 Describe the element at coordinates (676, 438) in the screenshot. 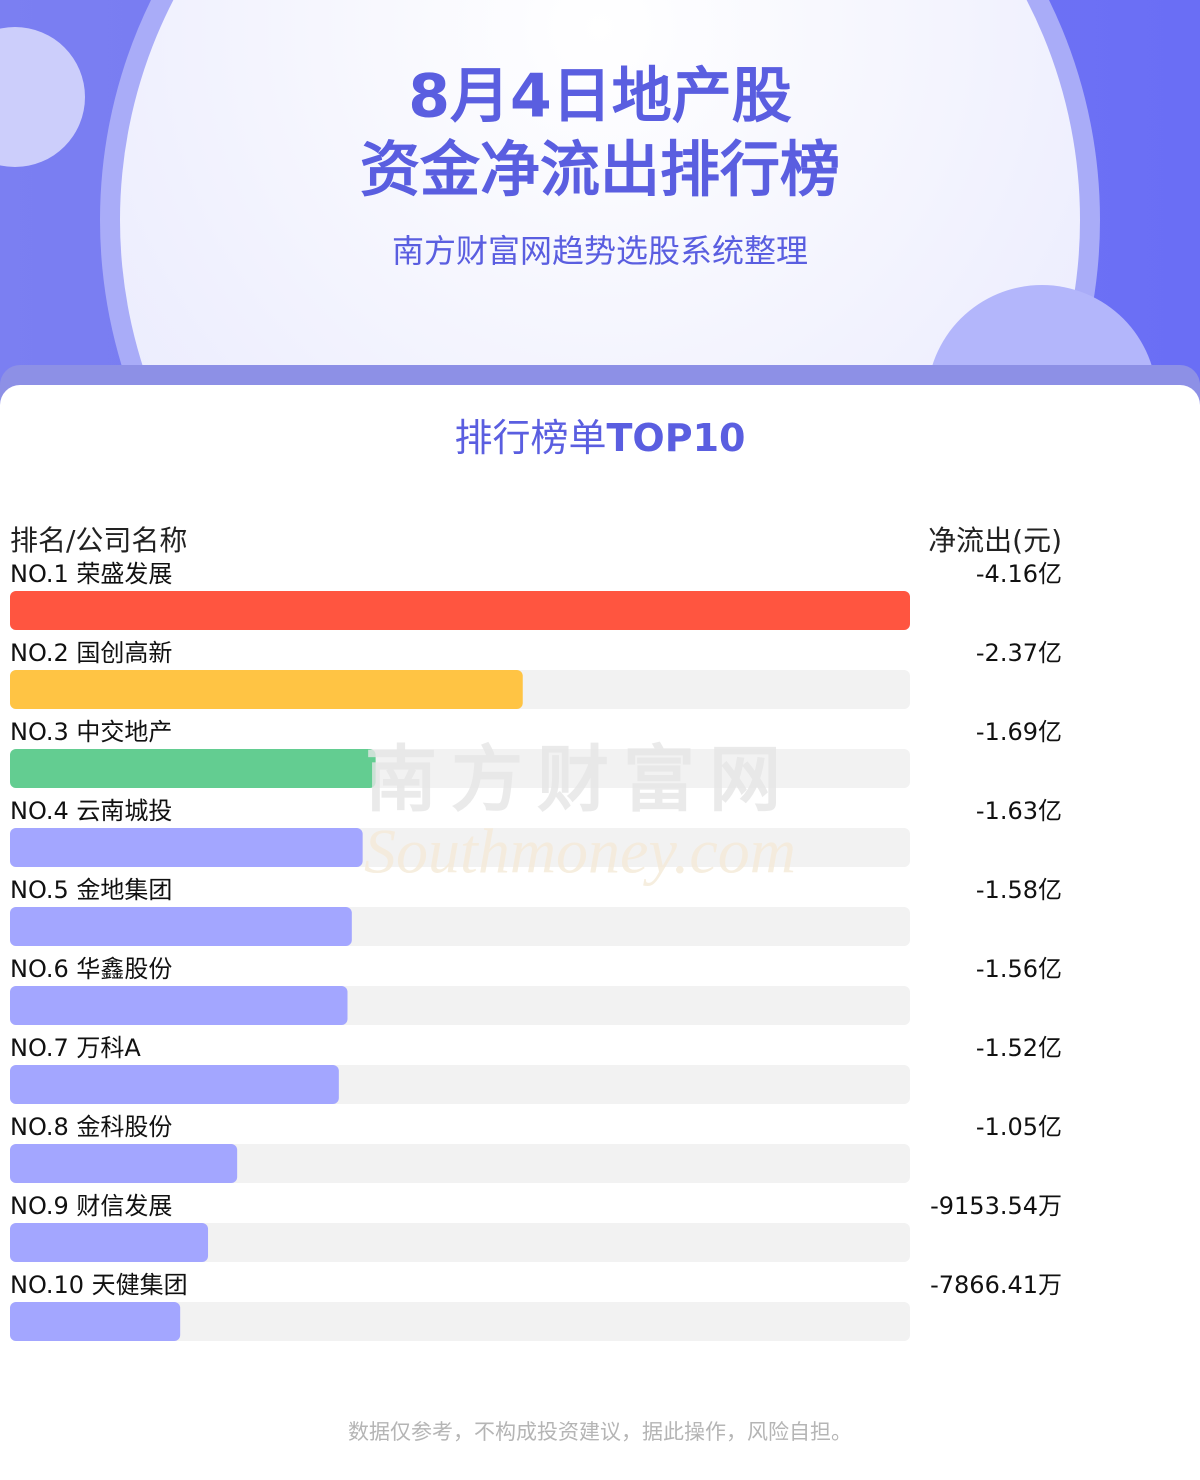

I see `section-title: TOP10` at that location.